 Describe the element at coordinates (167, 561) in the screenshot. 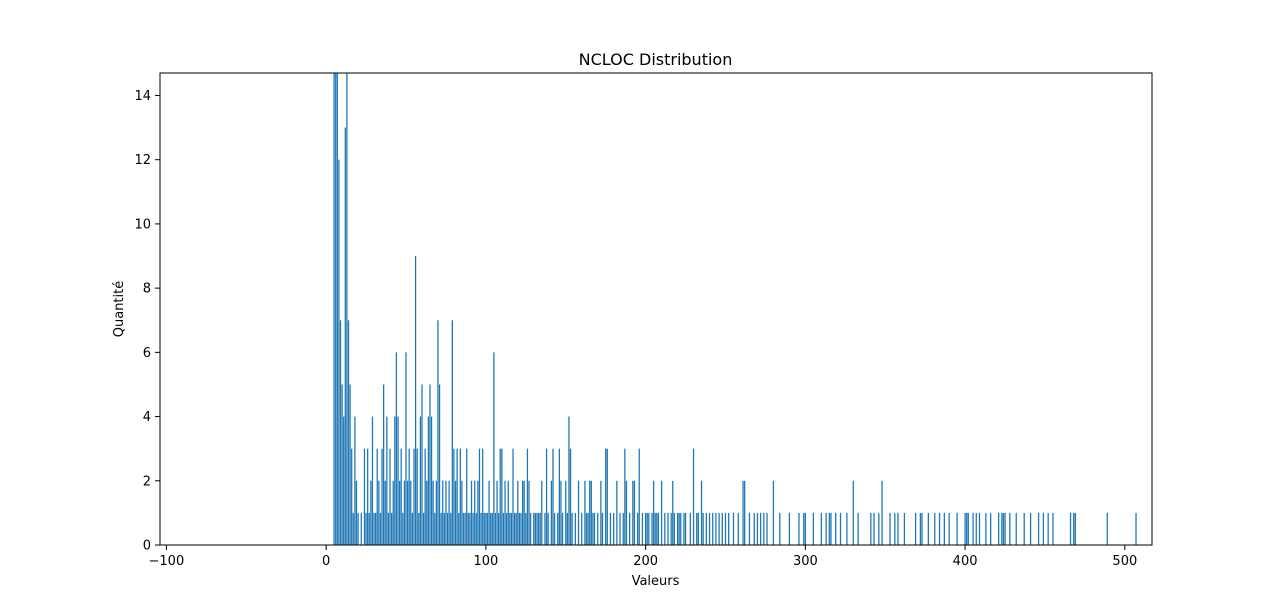

I see `x-tick-label: −100` at that location.